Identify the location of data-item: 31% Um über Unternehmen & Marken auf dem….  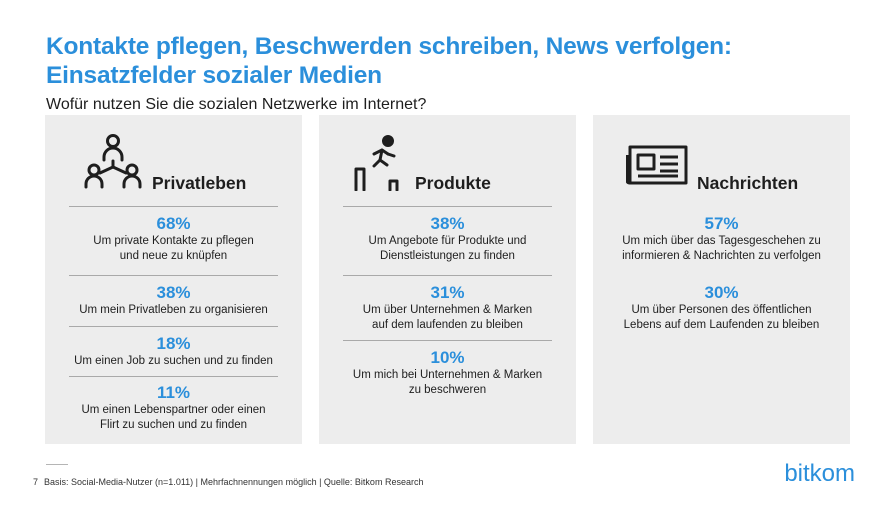
(447, 308).